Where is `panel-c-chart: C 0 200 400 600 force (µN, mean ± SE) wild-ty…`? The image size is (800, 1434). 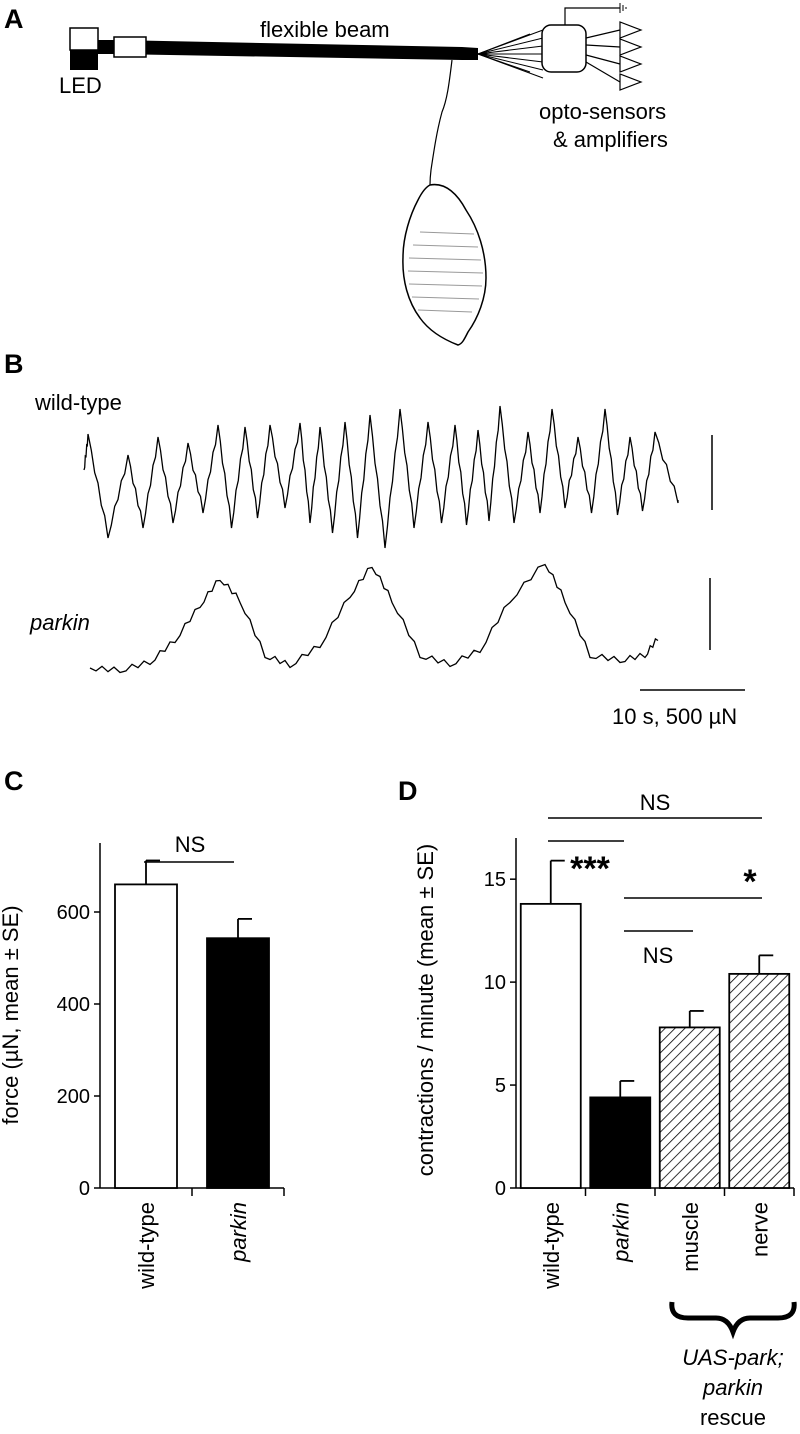 panel-c-chart: C 0 200 400 600 force (µN, mean ± SE) wild-ty… is located at coordinates (142, 1028).